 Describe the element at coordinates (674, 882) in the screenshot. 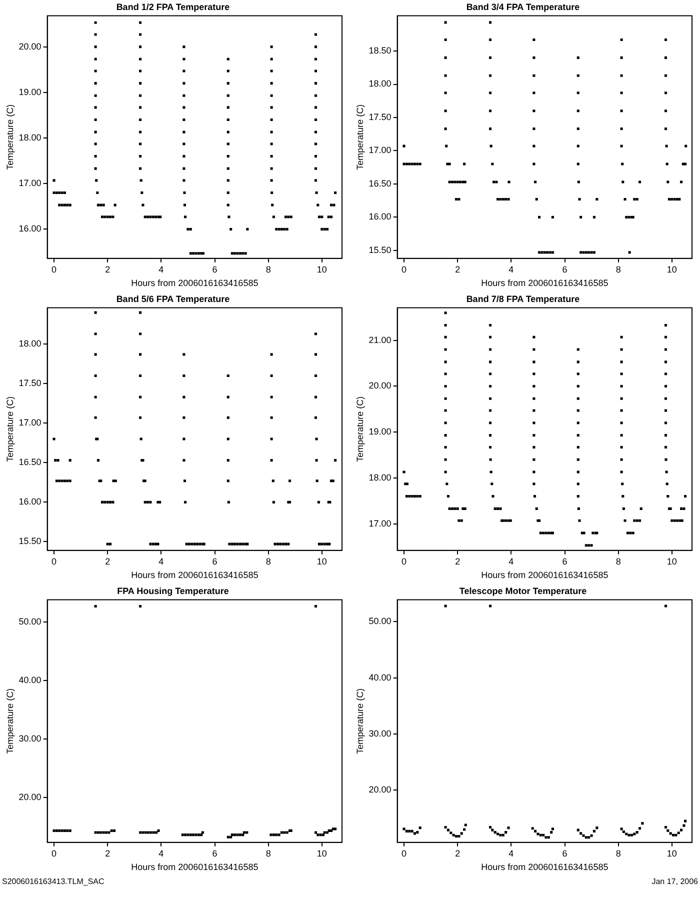

I see `text: Jan 17, 2006` at that location.